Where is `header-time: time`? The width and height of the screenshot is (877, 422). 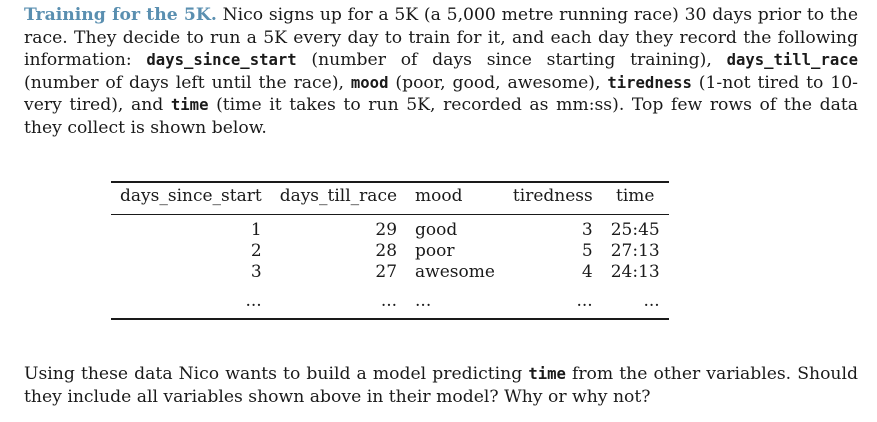
header-time: time is located at coordinates (635, 198).